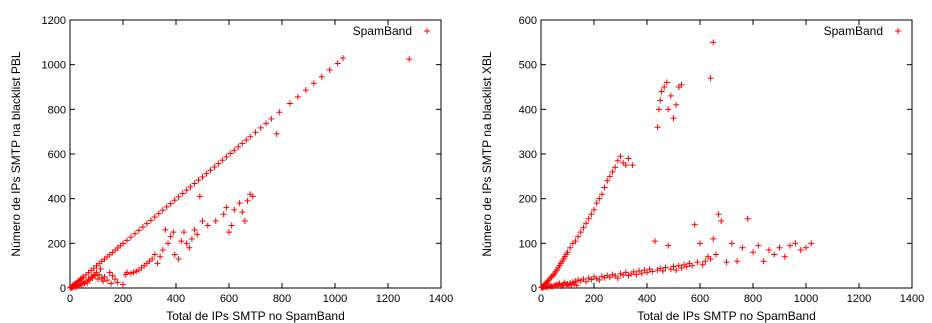  Describe the element at coordinates (528, 155) in the screenshot. I see `y-tick-label: 300` at that location.